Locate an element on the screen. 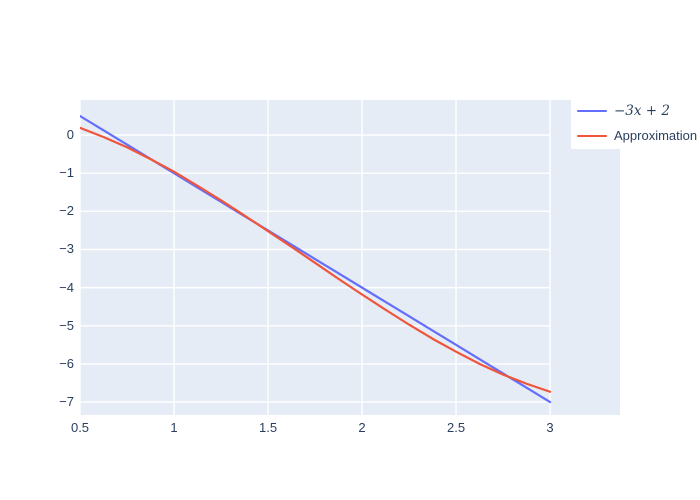 This screenshot has height=500, width=700. x-tick-label: 2 is located at coordinates (362, 427).